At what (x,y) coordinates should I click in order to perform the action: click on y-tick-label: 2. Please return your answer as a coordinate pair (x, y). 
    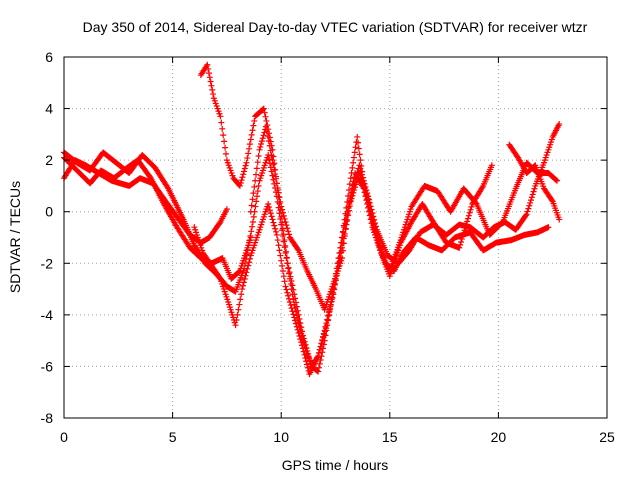
    Looking at the image, I should click on (49, 160).